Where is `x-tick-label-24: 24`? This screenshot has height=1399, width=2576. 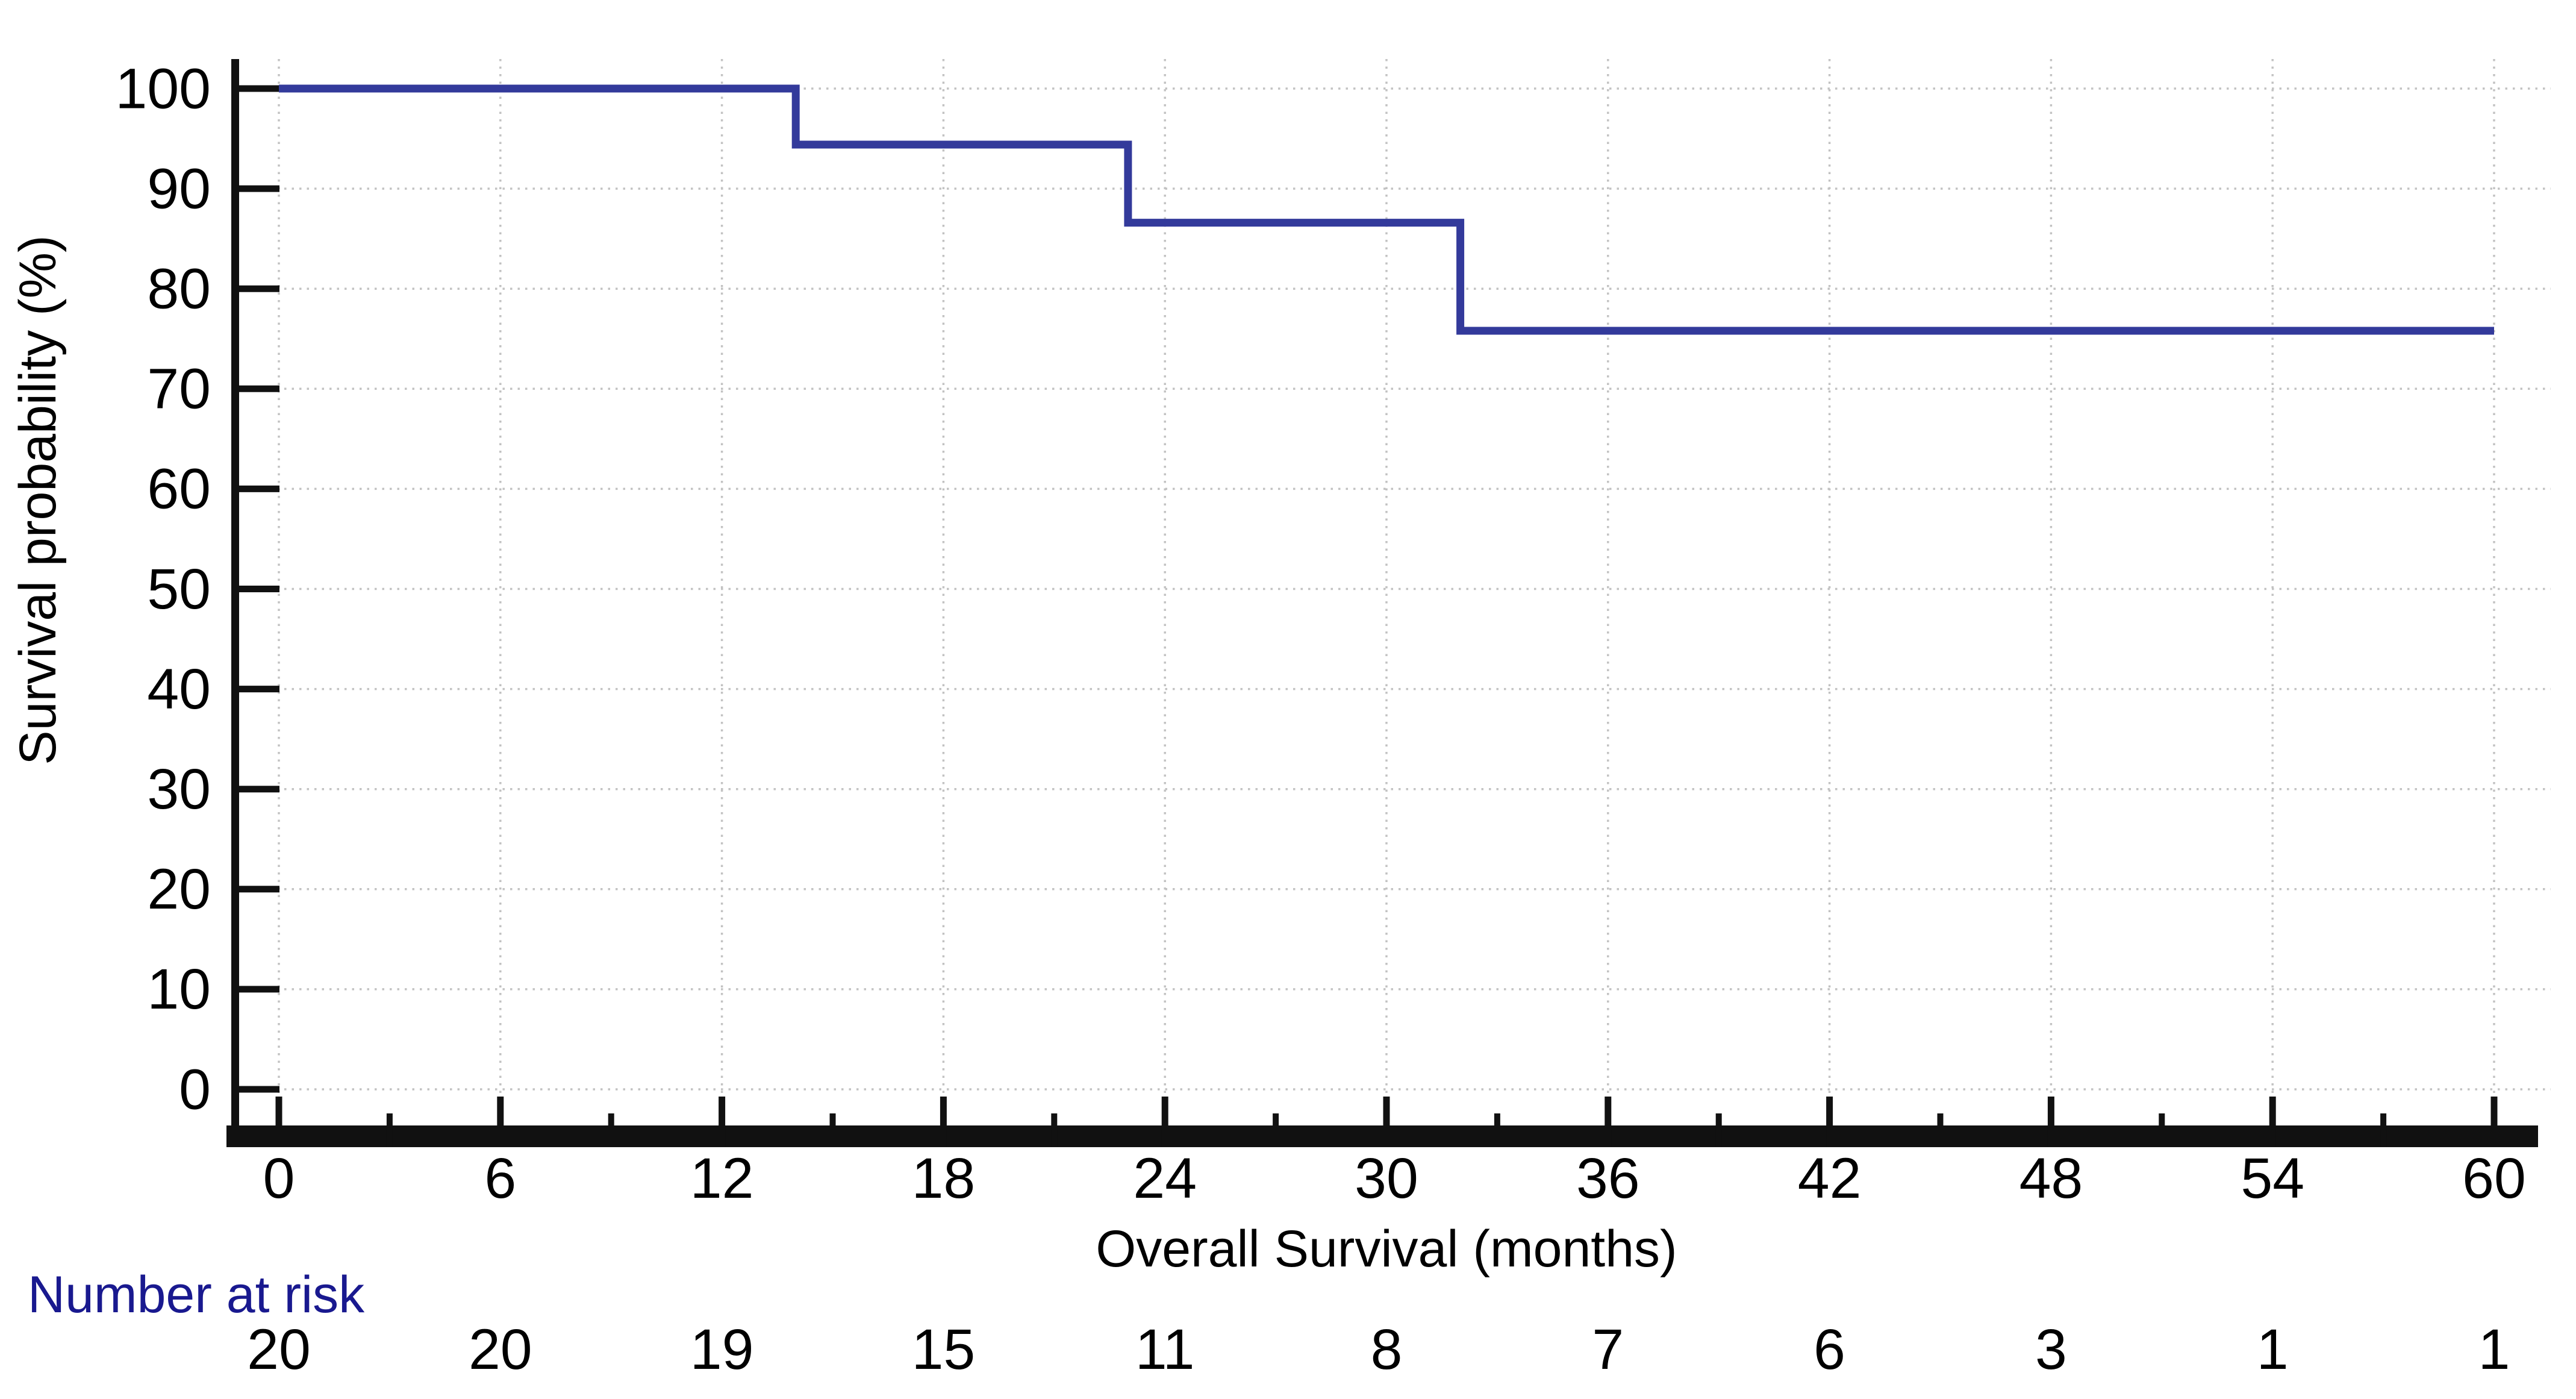 x-tick-label-24: 24 is located at coordinates (1165, 1178).